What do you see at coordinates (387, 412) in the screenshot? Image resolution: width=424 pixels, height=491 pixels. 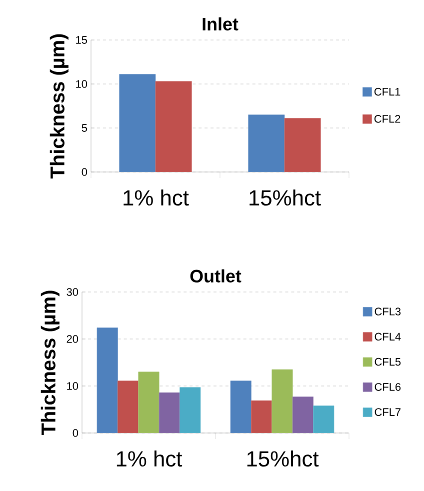 I see `legend-label: CFL7` at bounding box center [387, 412].